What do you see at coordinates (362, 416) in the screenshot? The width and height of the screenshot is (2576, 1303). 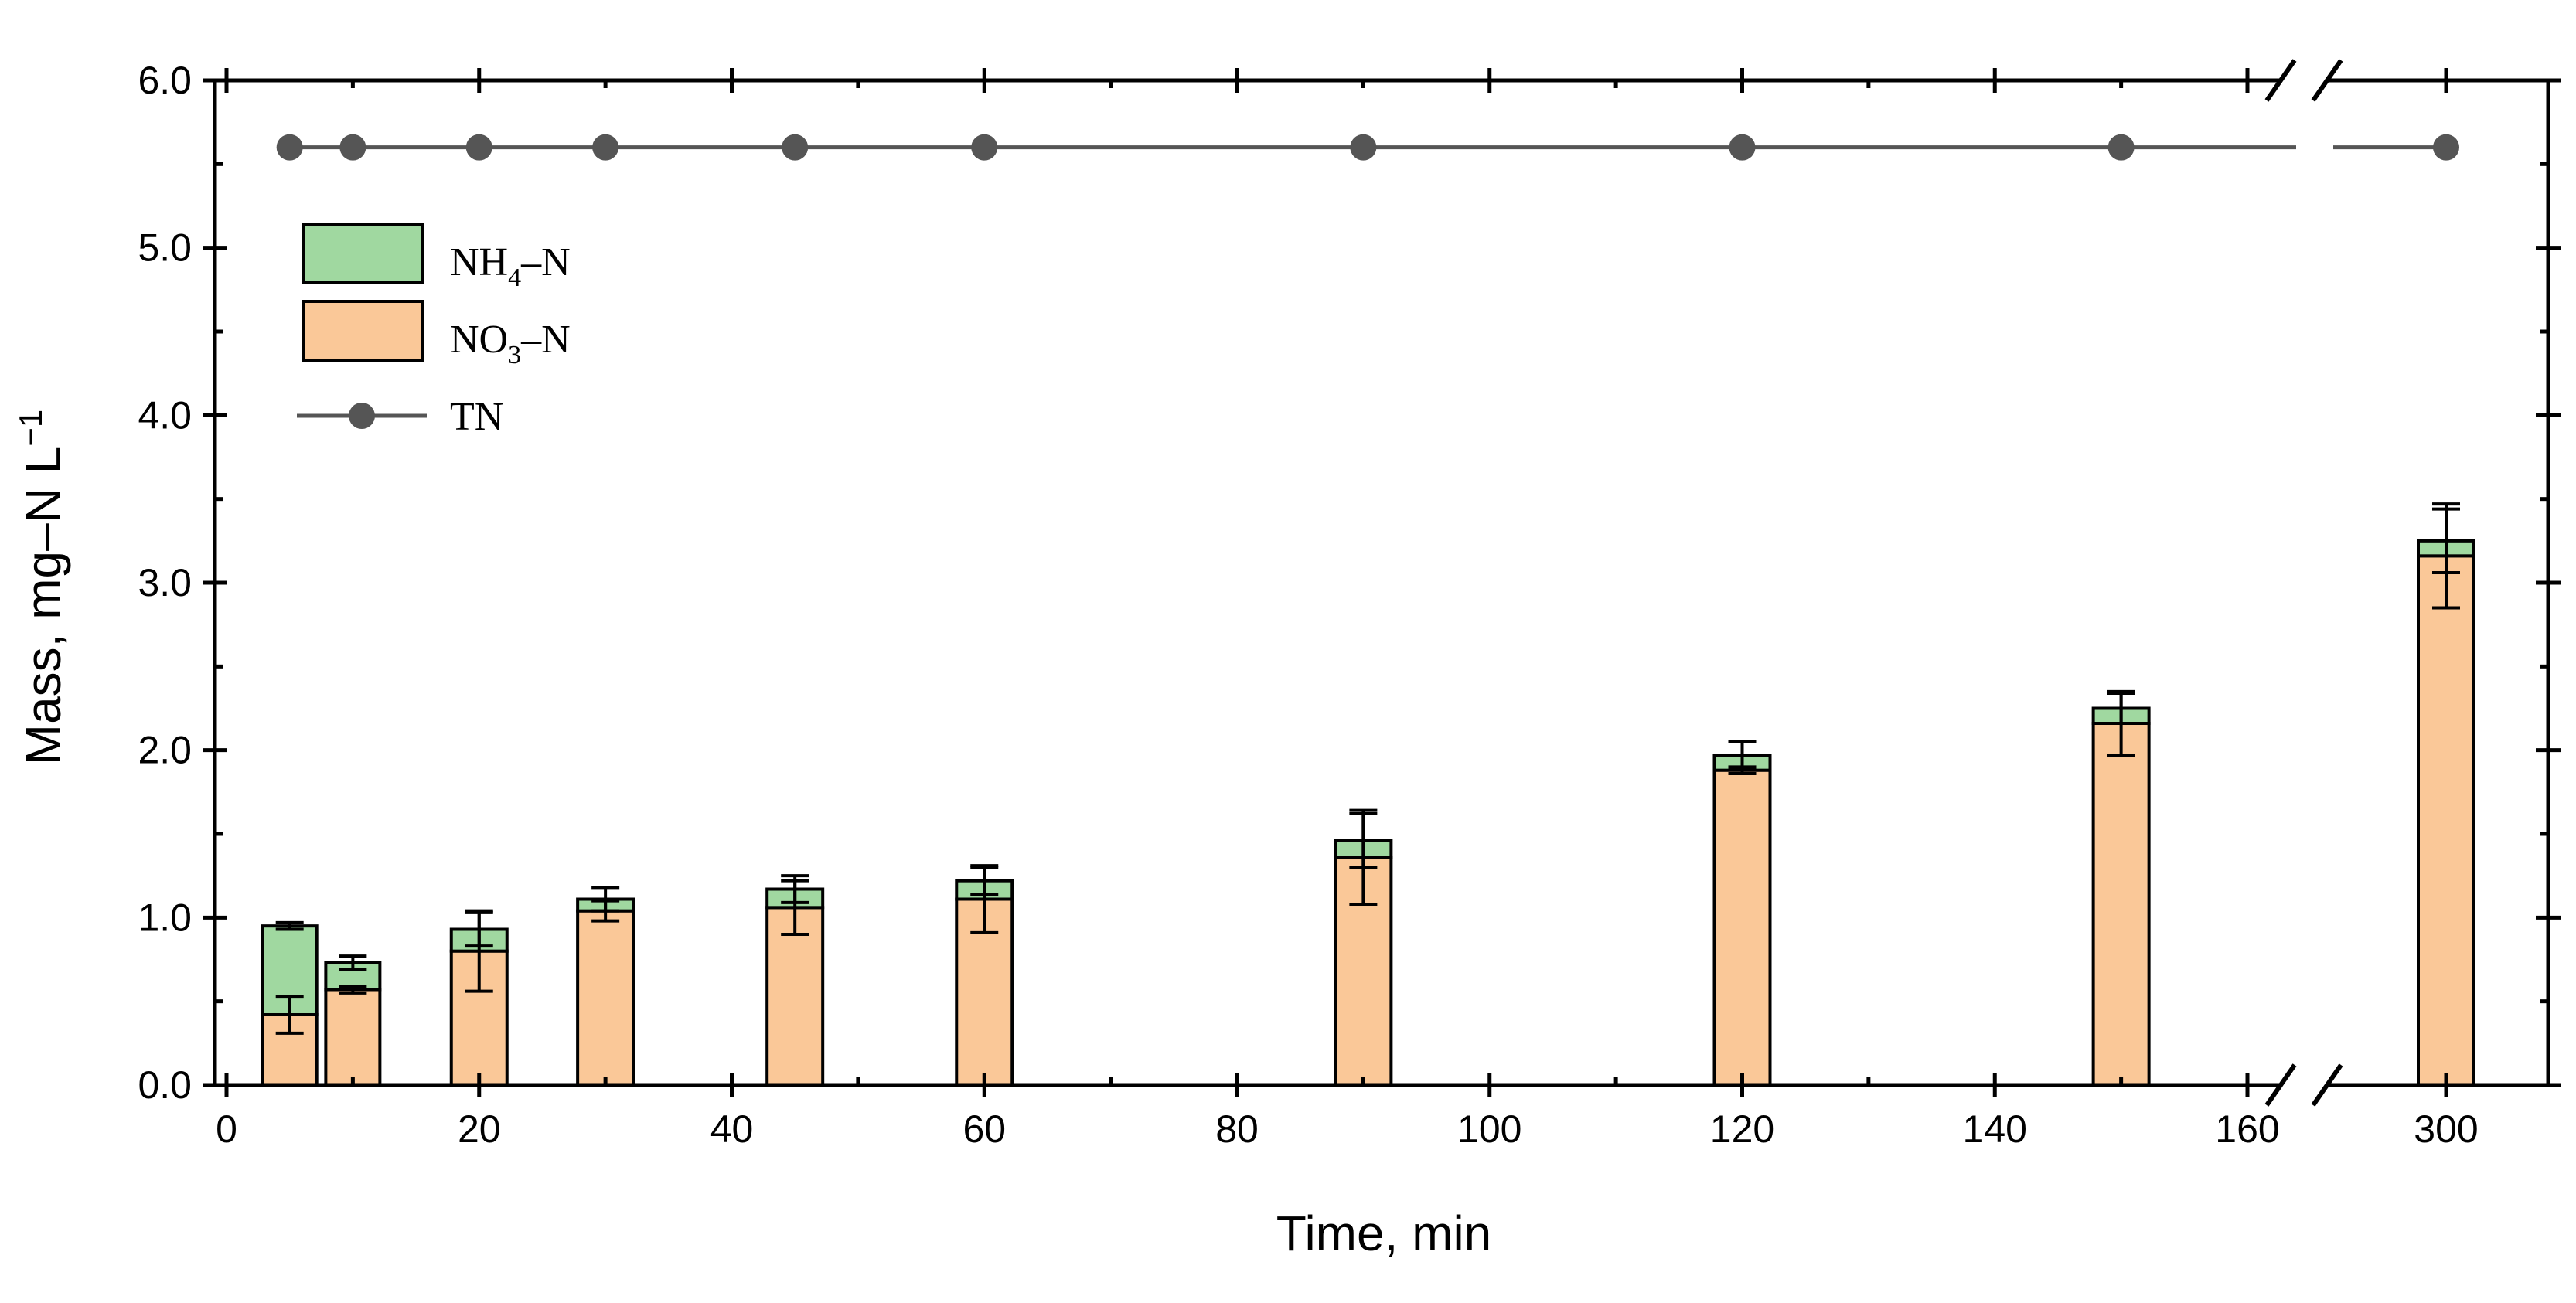 I see `legend-marker` at bounding box center [362, 416].